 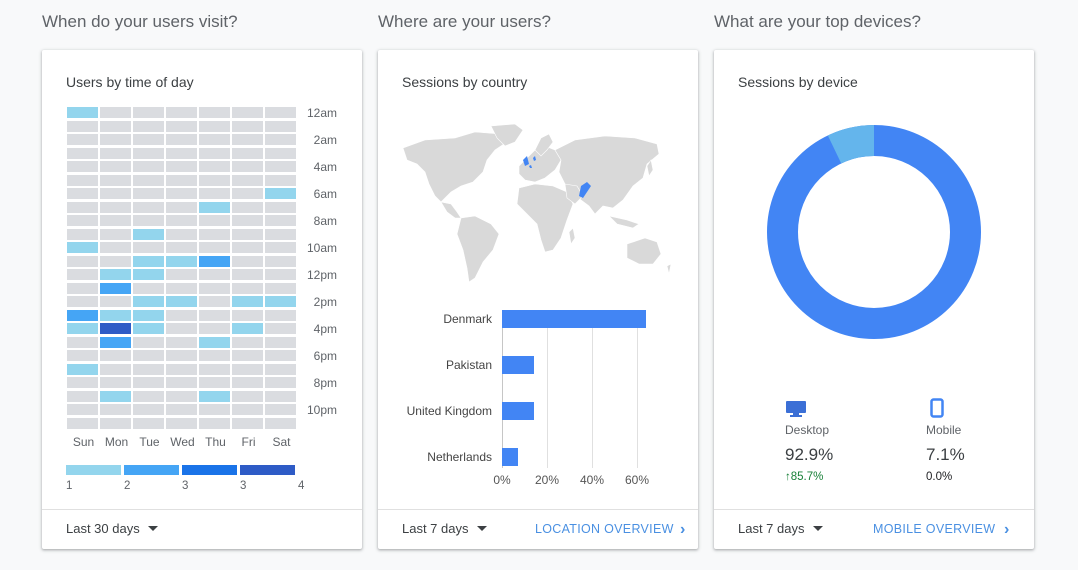 I want to click on donut-segment-desktop, so click(x=874, y=232).